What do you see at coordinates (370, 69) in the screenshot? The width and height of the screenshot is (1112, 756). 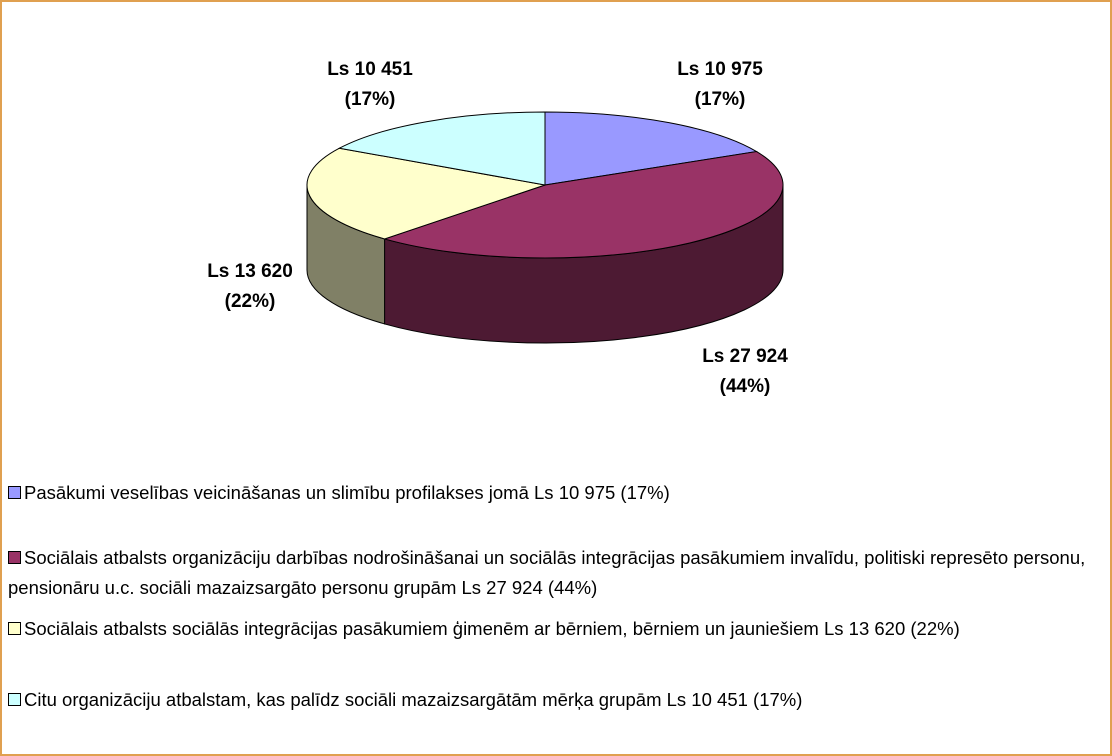 I see `data-label: Ls 10 451` at bounding box center [370, 69].